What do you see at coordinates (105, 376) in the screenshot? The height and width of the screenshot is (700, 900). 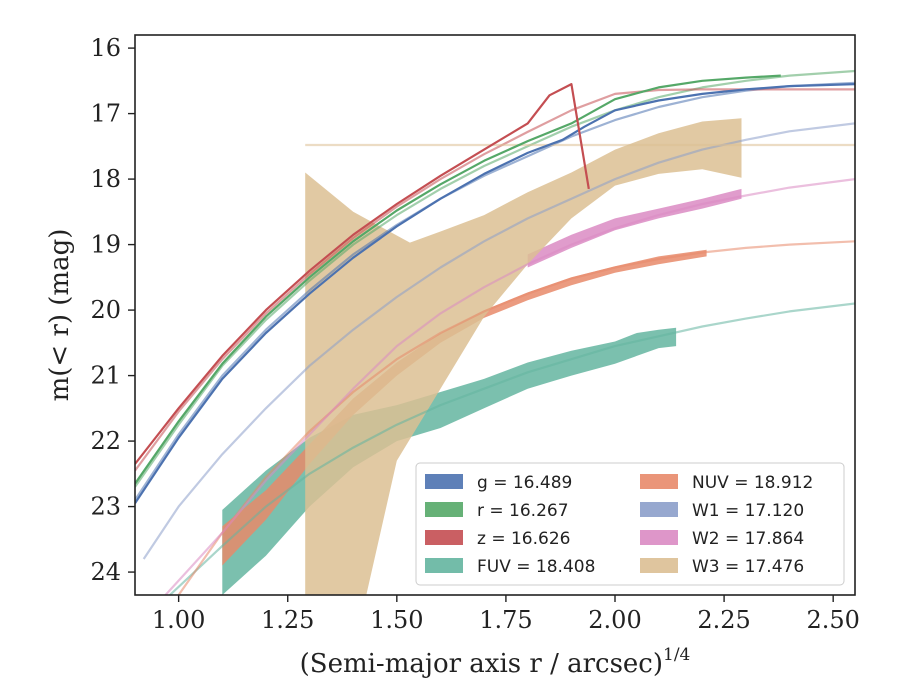 I see `y-tick-label: 21` at bounding box center [105, 376].